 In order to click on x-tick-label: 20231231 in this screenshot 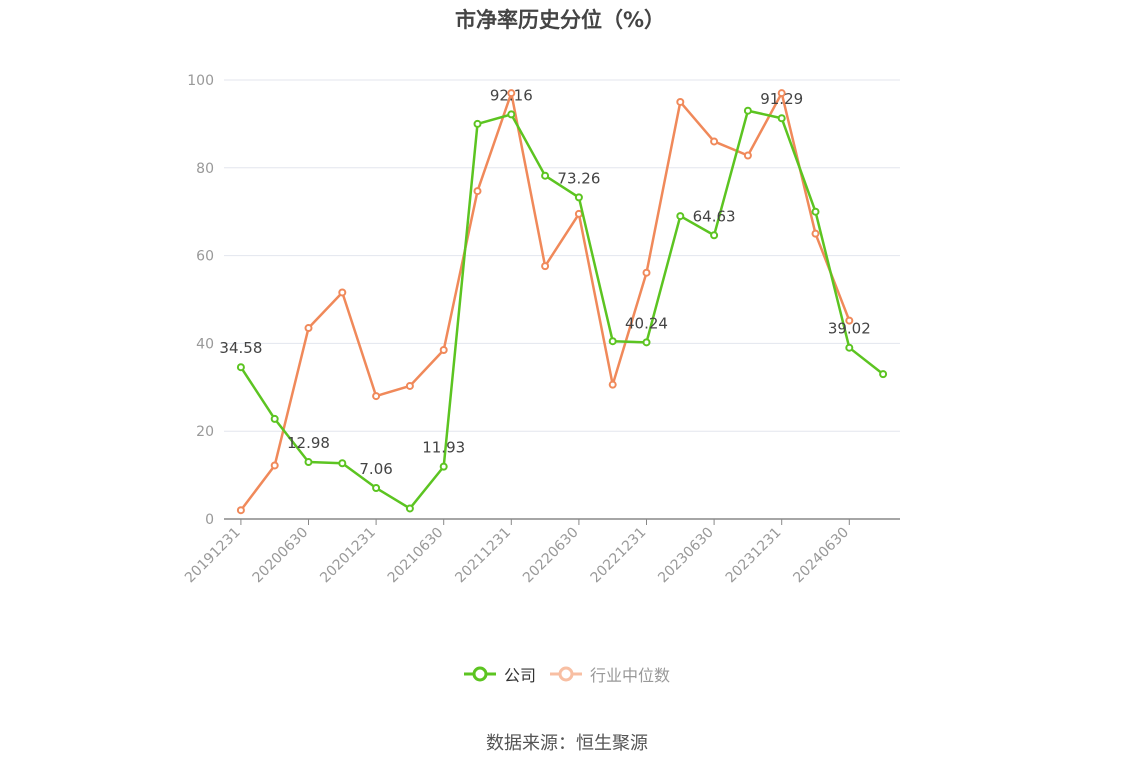, I will do `click(754, 556)`.